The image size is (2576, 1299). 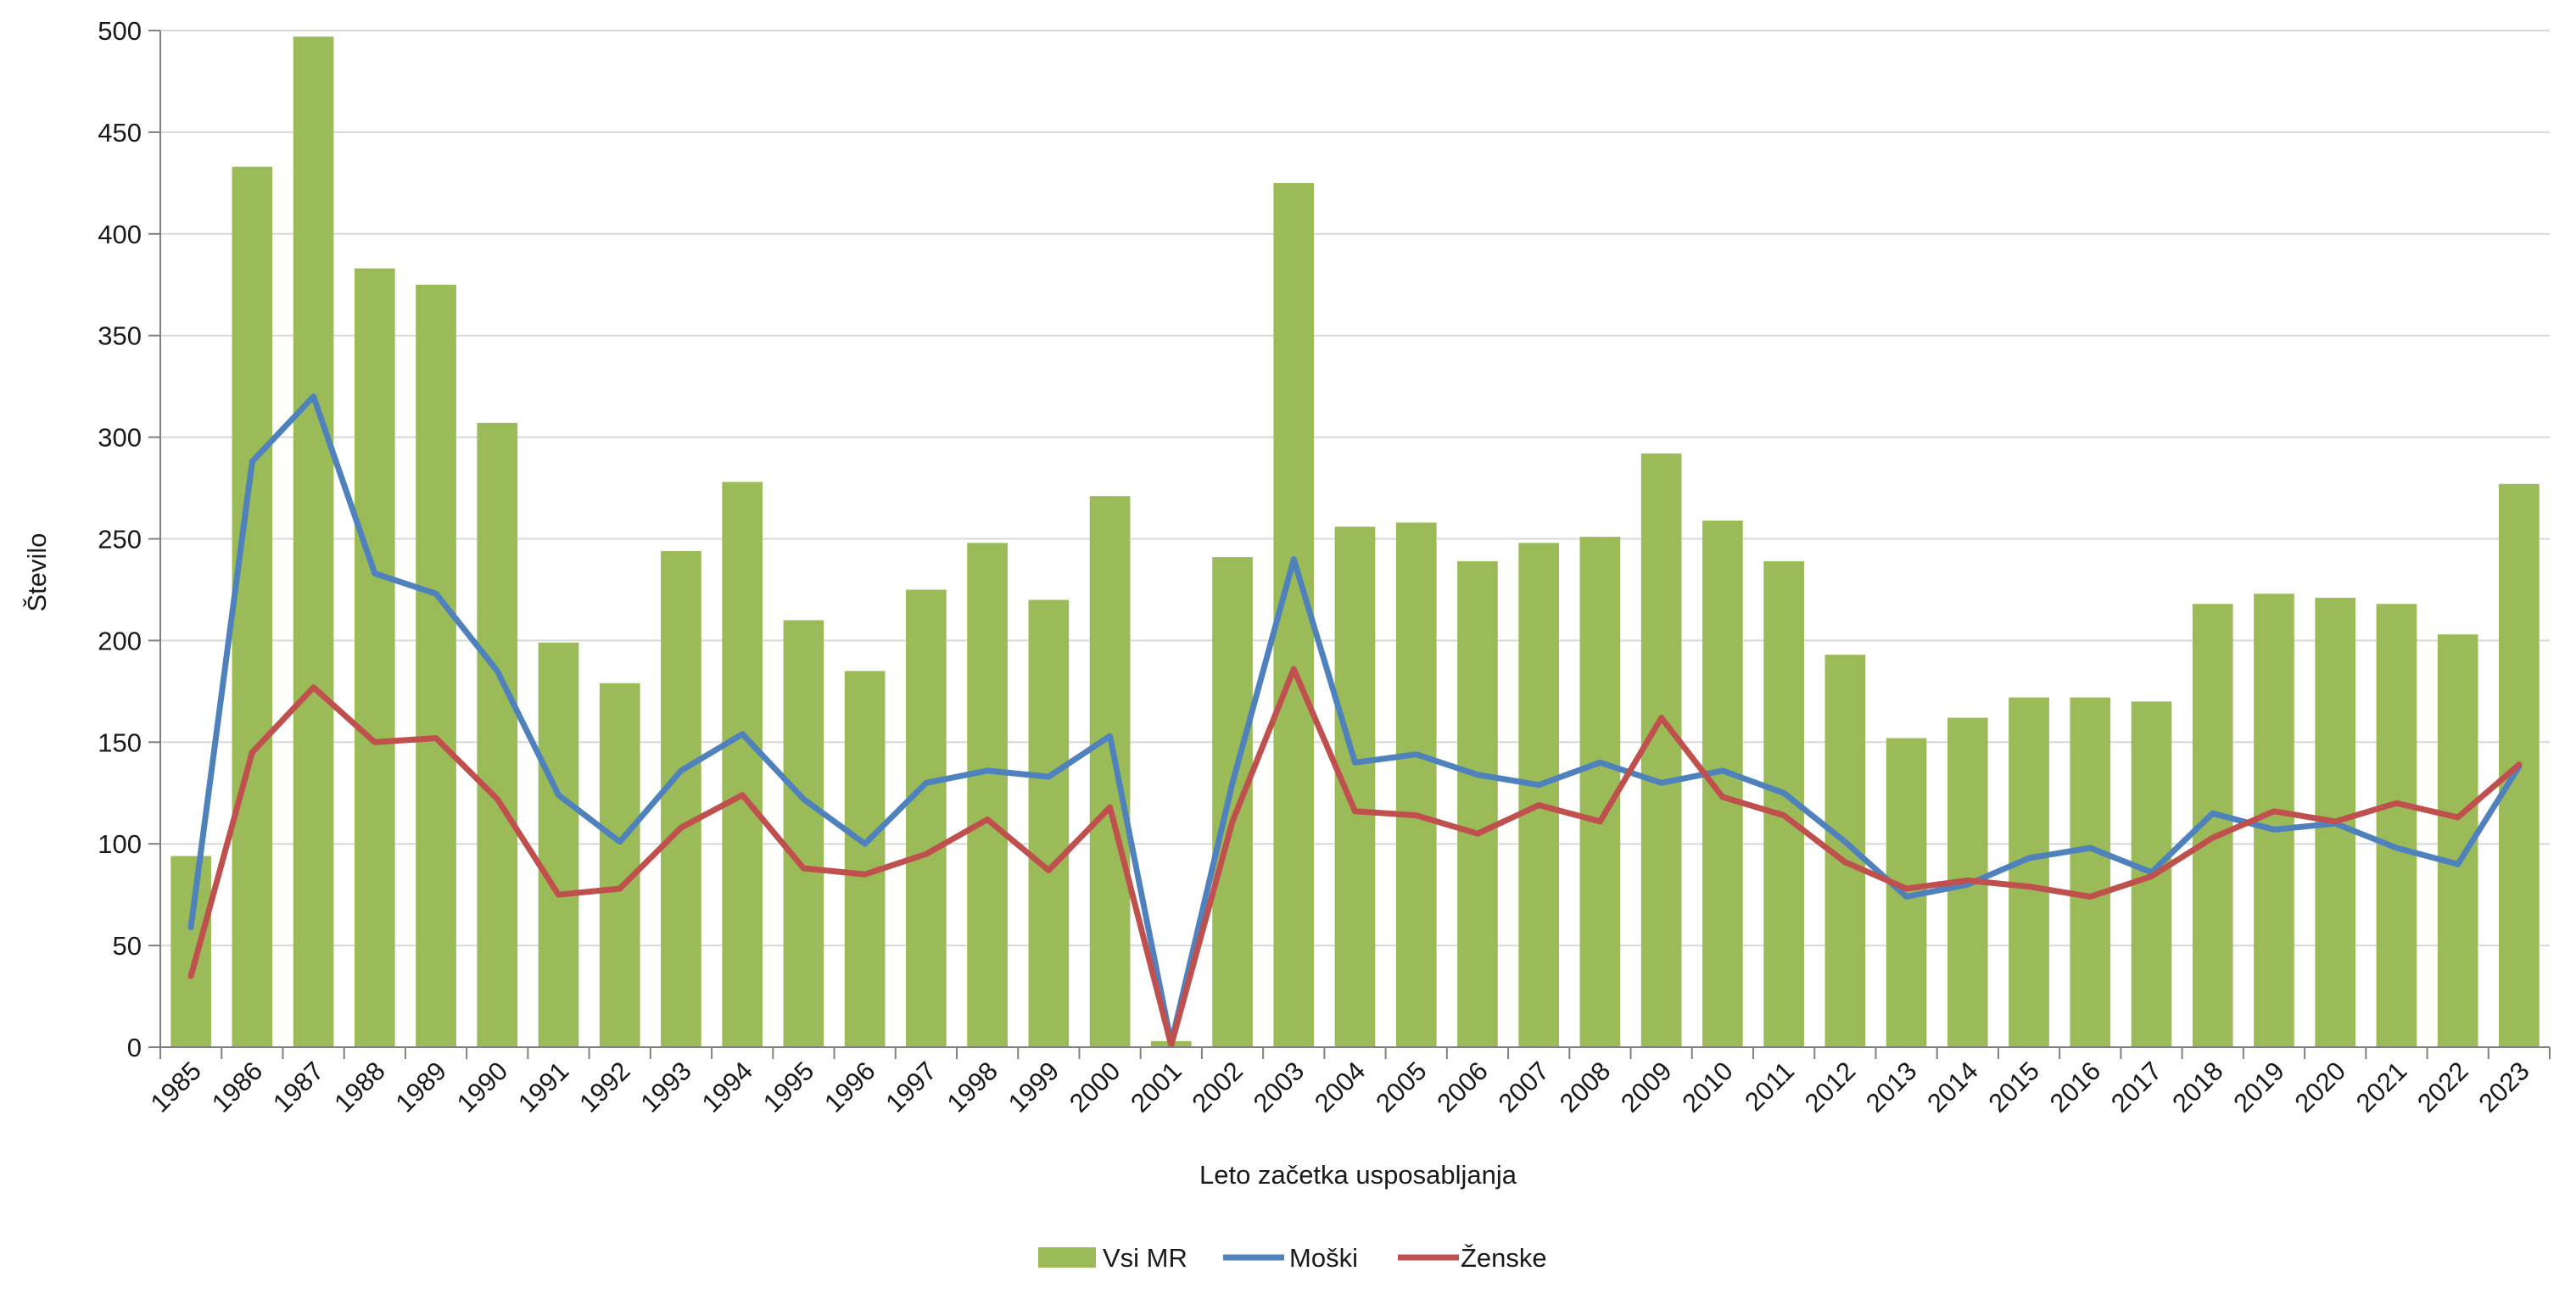 I want to click on x-tick-label: 2022, so click(x=2442, y=1087).